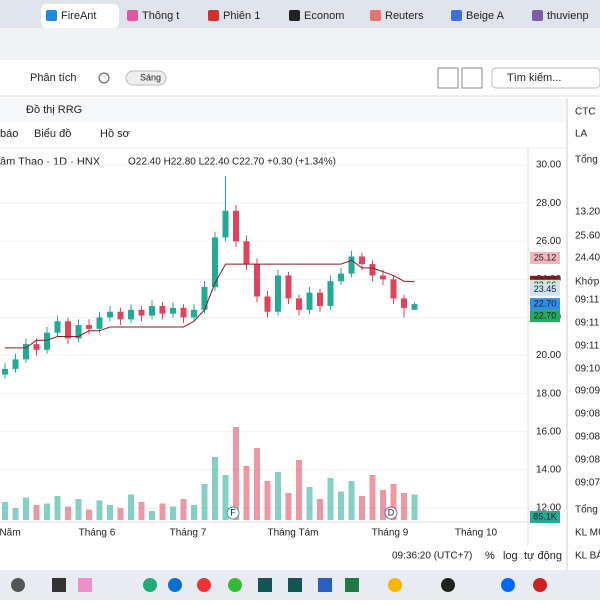  Describe the element at coordinates (510, 556) in the screenshot. I see `footer-log: log` at that location.